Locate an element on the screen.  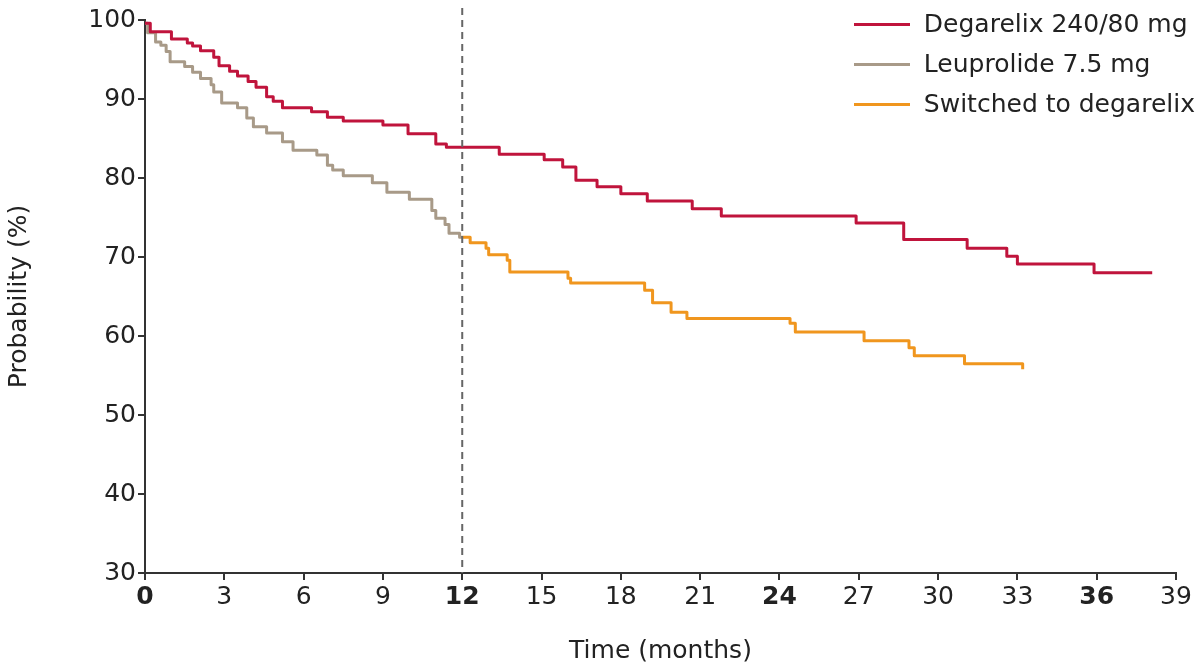
y-tick-label: 60 is located at coordinates (120, 334).